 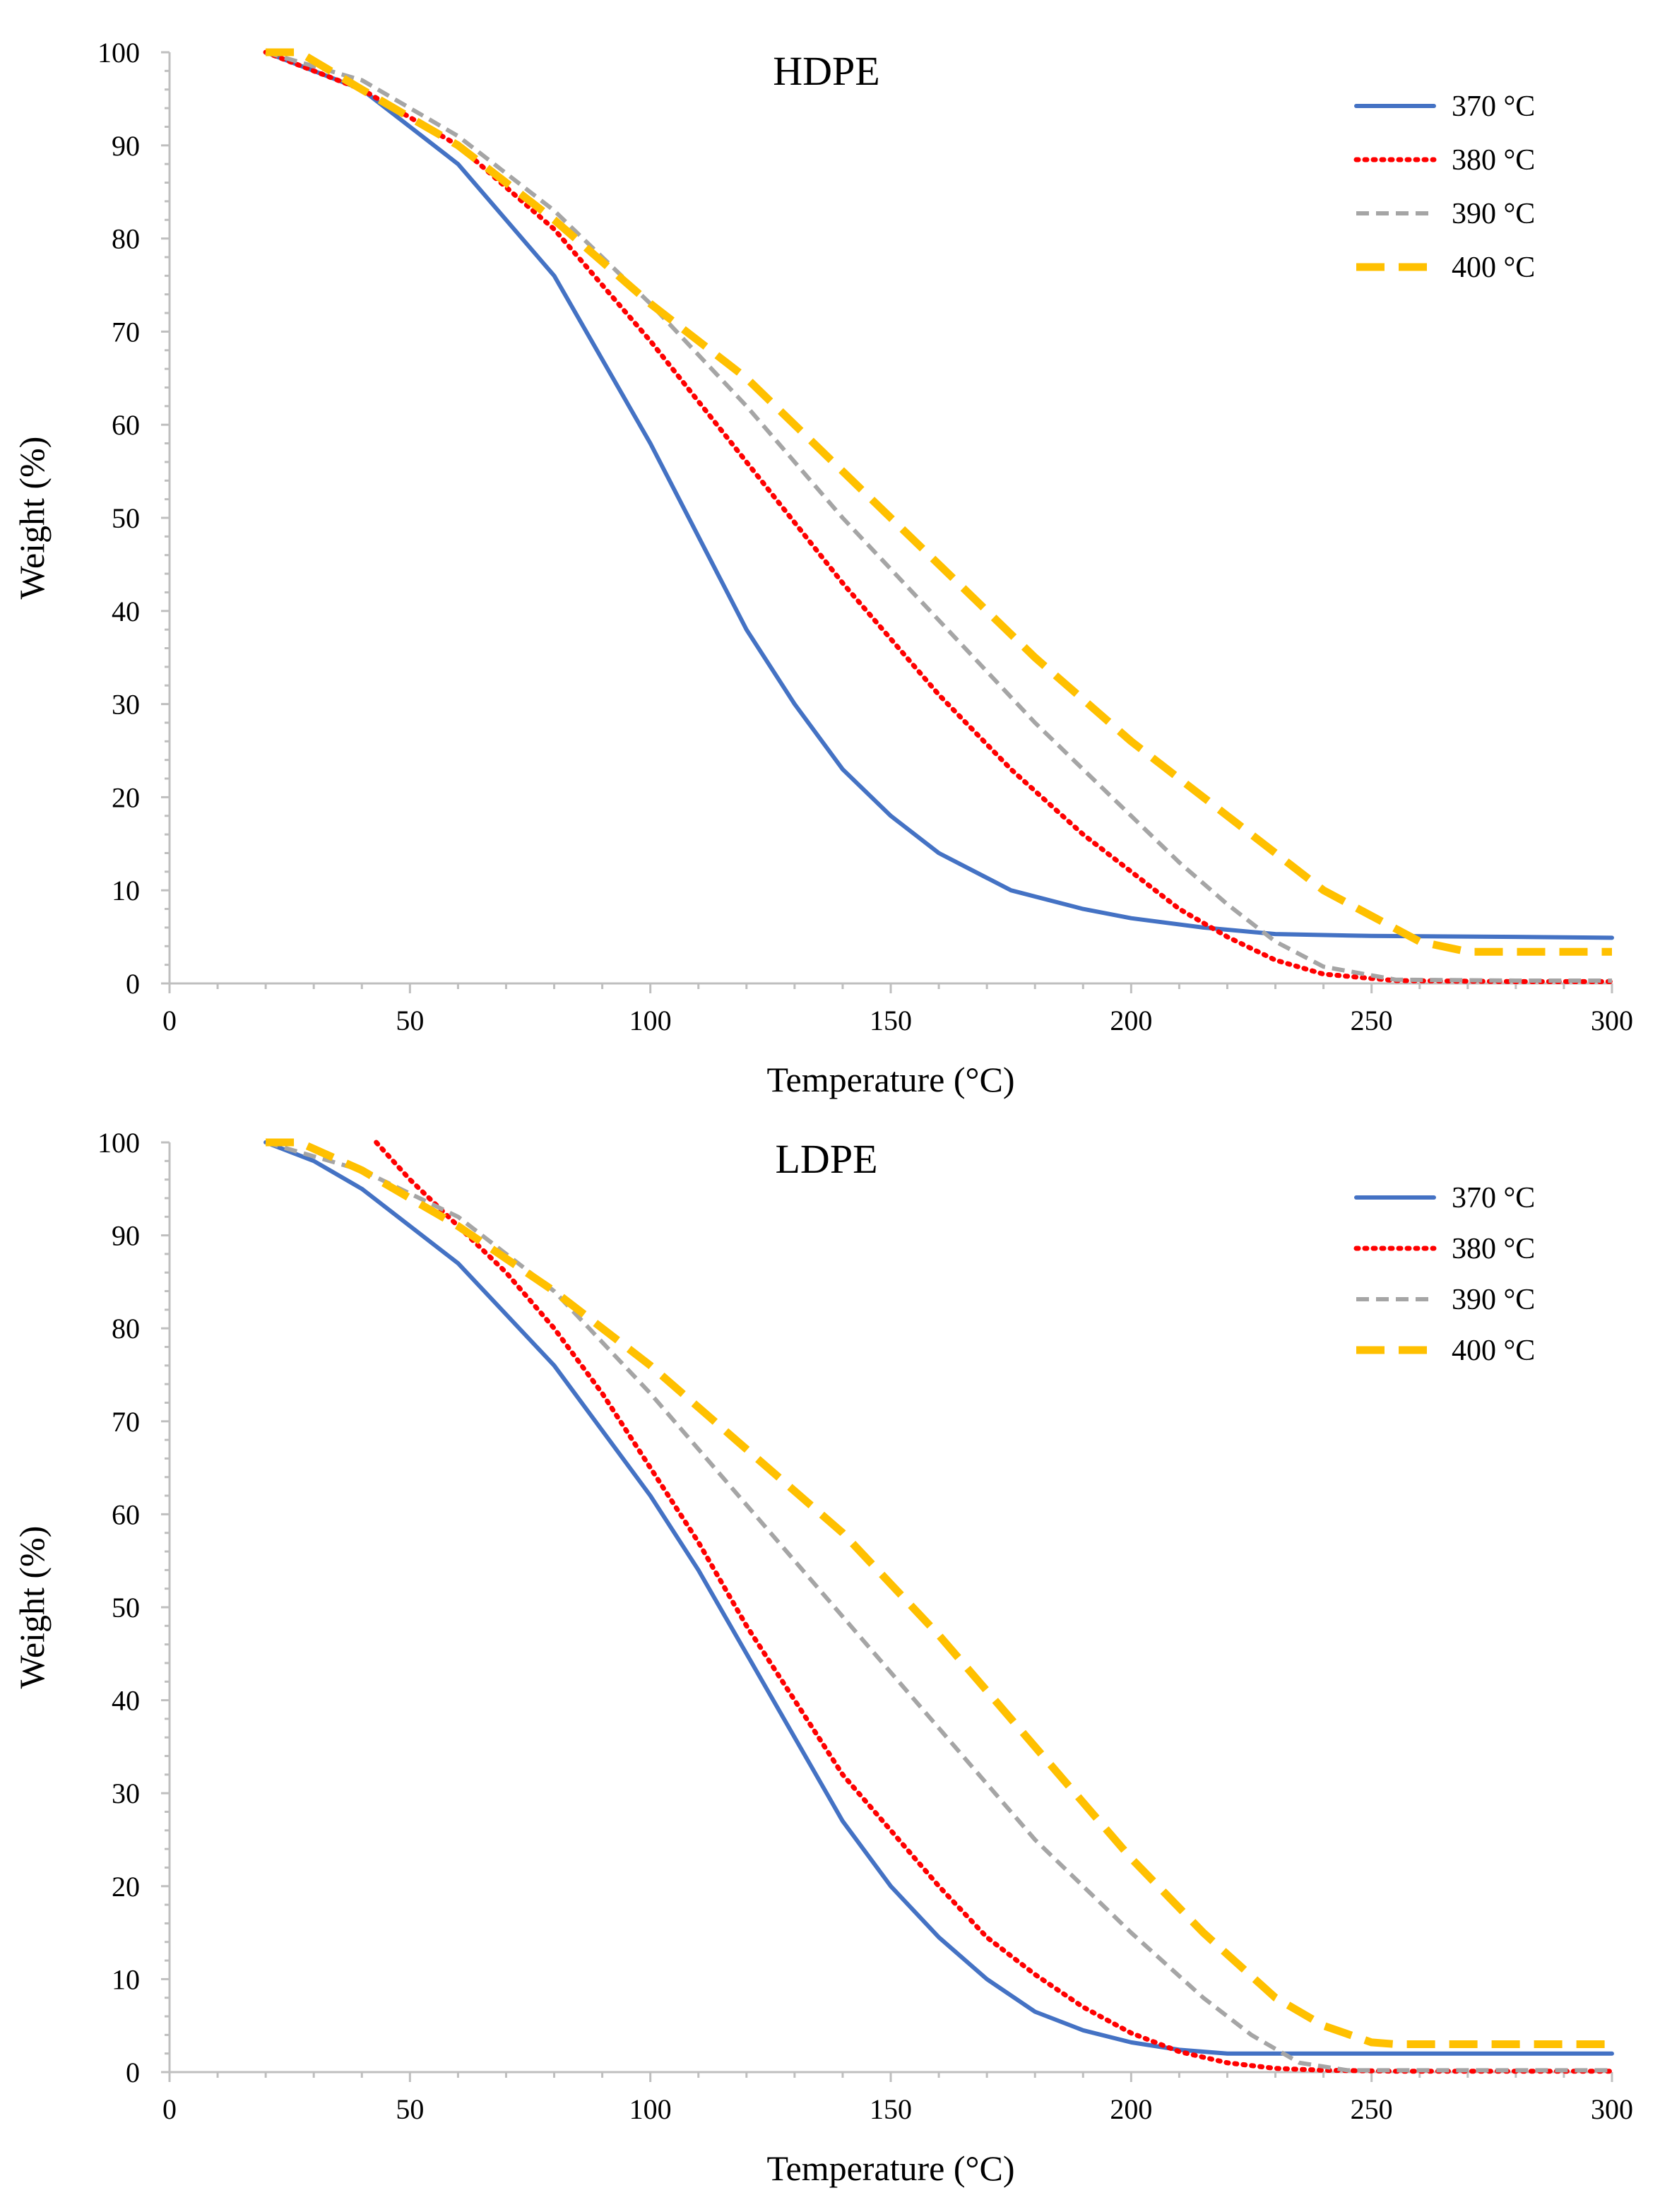 What do you see at coordinates (890, 1079) in the screenshot?
I see `chart-1-x-axis-label: Temperature (°C)` at bounding box center [890, 1079].